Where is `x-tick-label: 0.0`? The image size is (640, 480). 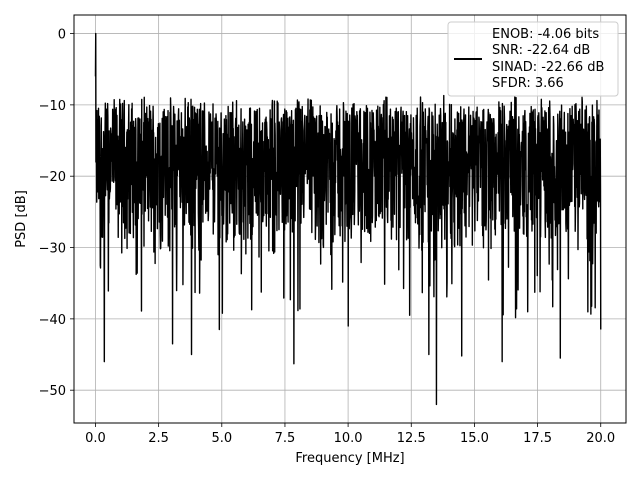
x-tick-label: 0.0 is located at coordinates (95, 438).